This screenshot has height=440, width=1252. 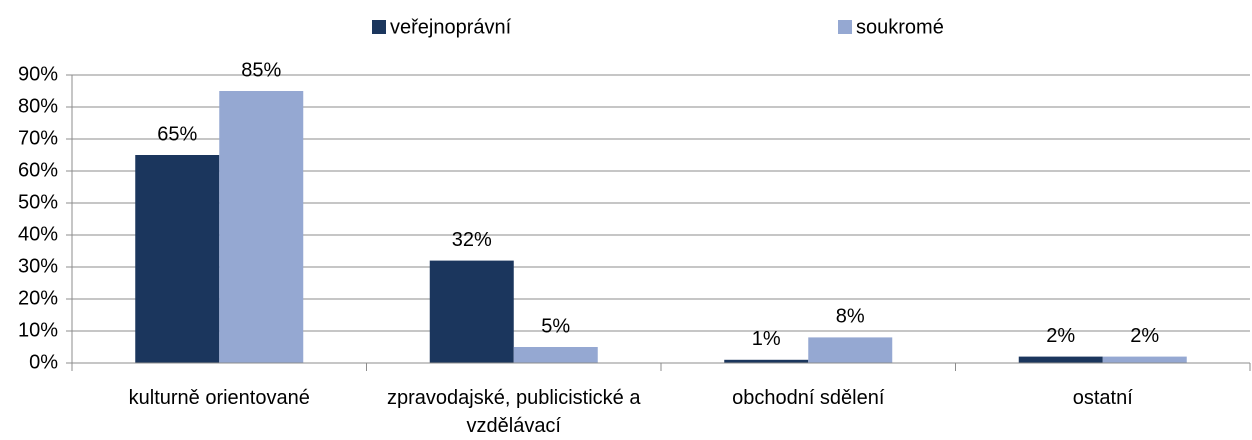 I want to click on y-tick-label: 50%, so click(x=38, y=202).